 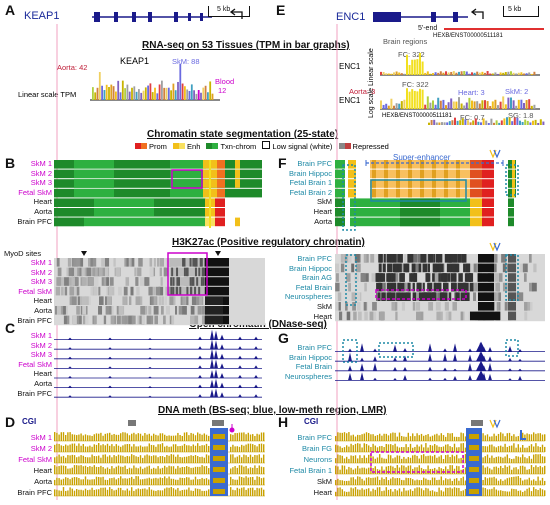 I want to click on panel-letter-a: A, so click(x=10, y=10).